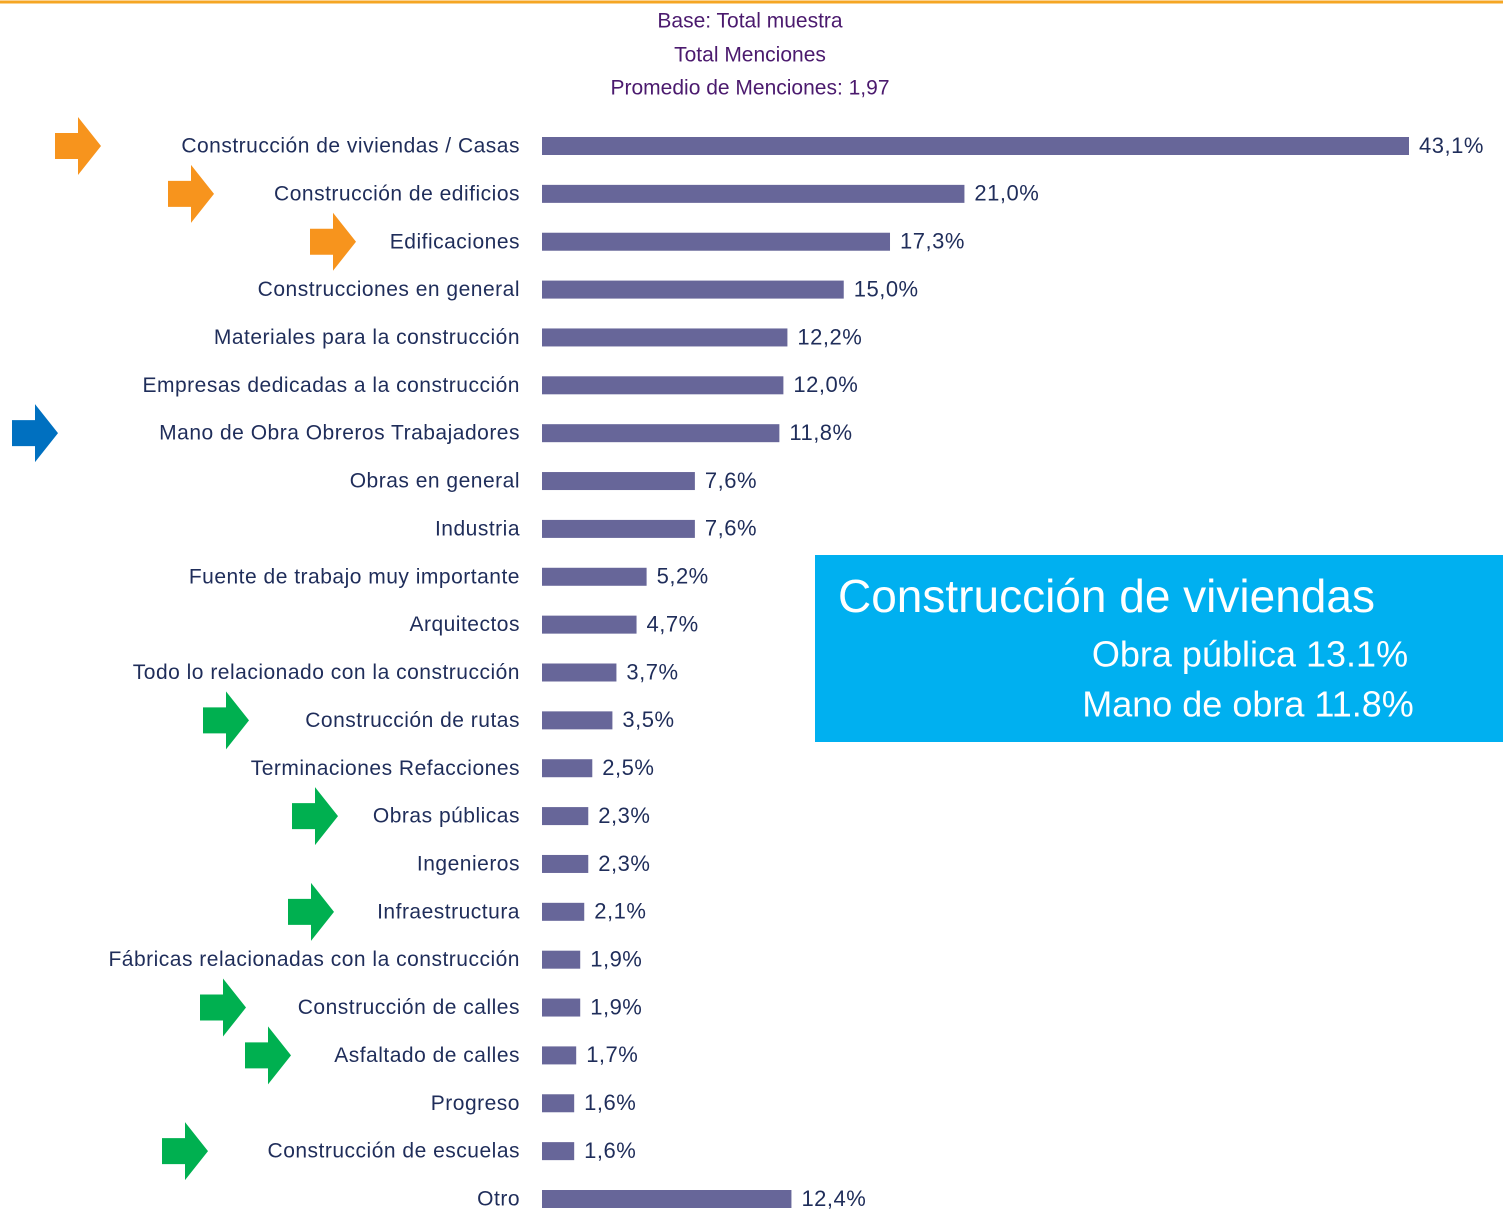  I want to click on chart-title: Promedio de Menciones: 1,97, so click(750, 88).